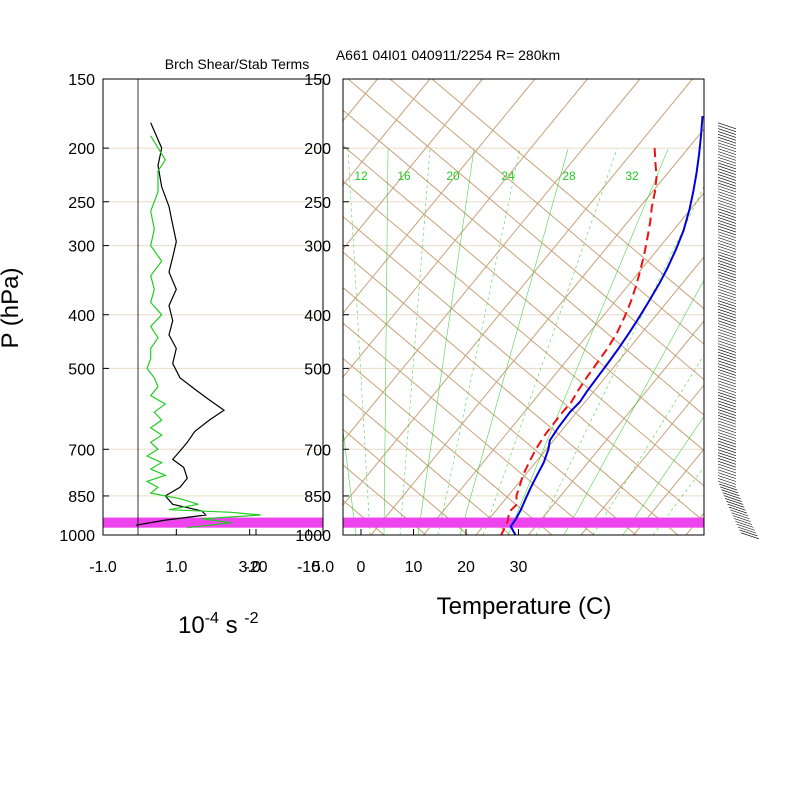 Image resolution: width=800 pixels, height=800 pixels. What do you see at coordinates (237, 64) in the screenshot?
I see `left-title: Brch Shear/Stab Terms` at bounding box center [237, 64].